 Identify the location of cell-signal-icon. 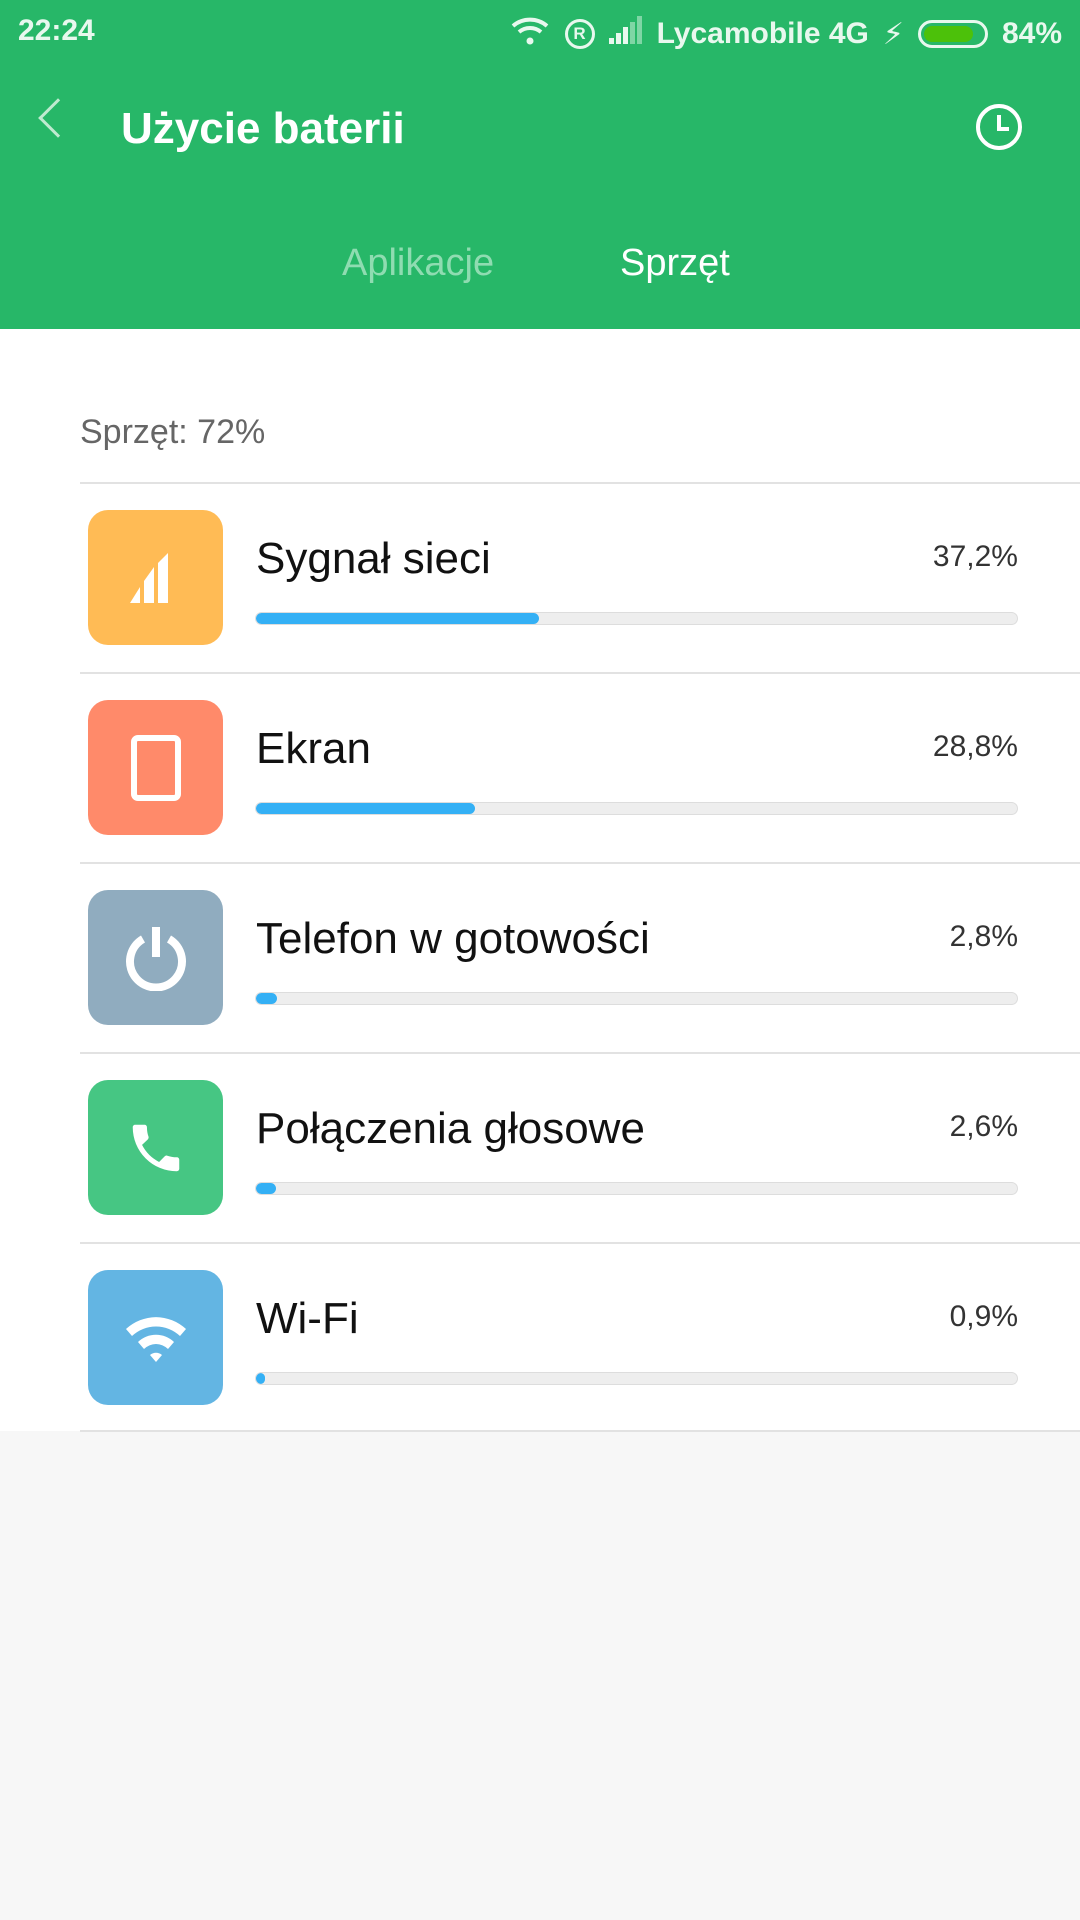
(625, 34).